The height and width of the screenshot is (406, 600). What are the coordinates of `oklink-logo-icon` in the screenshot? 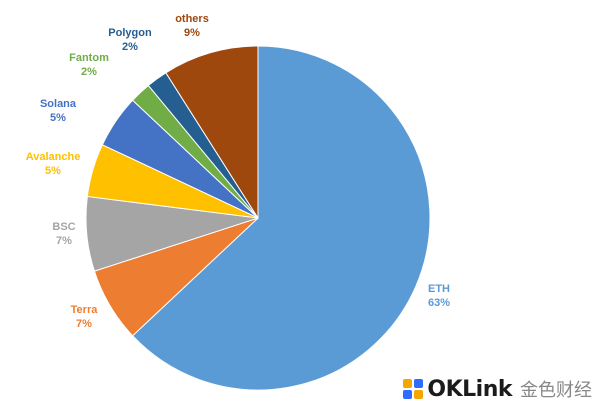 It's located at (413, 389).